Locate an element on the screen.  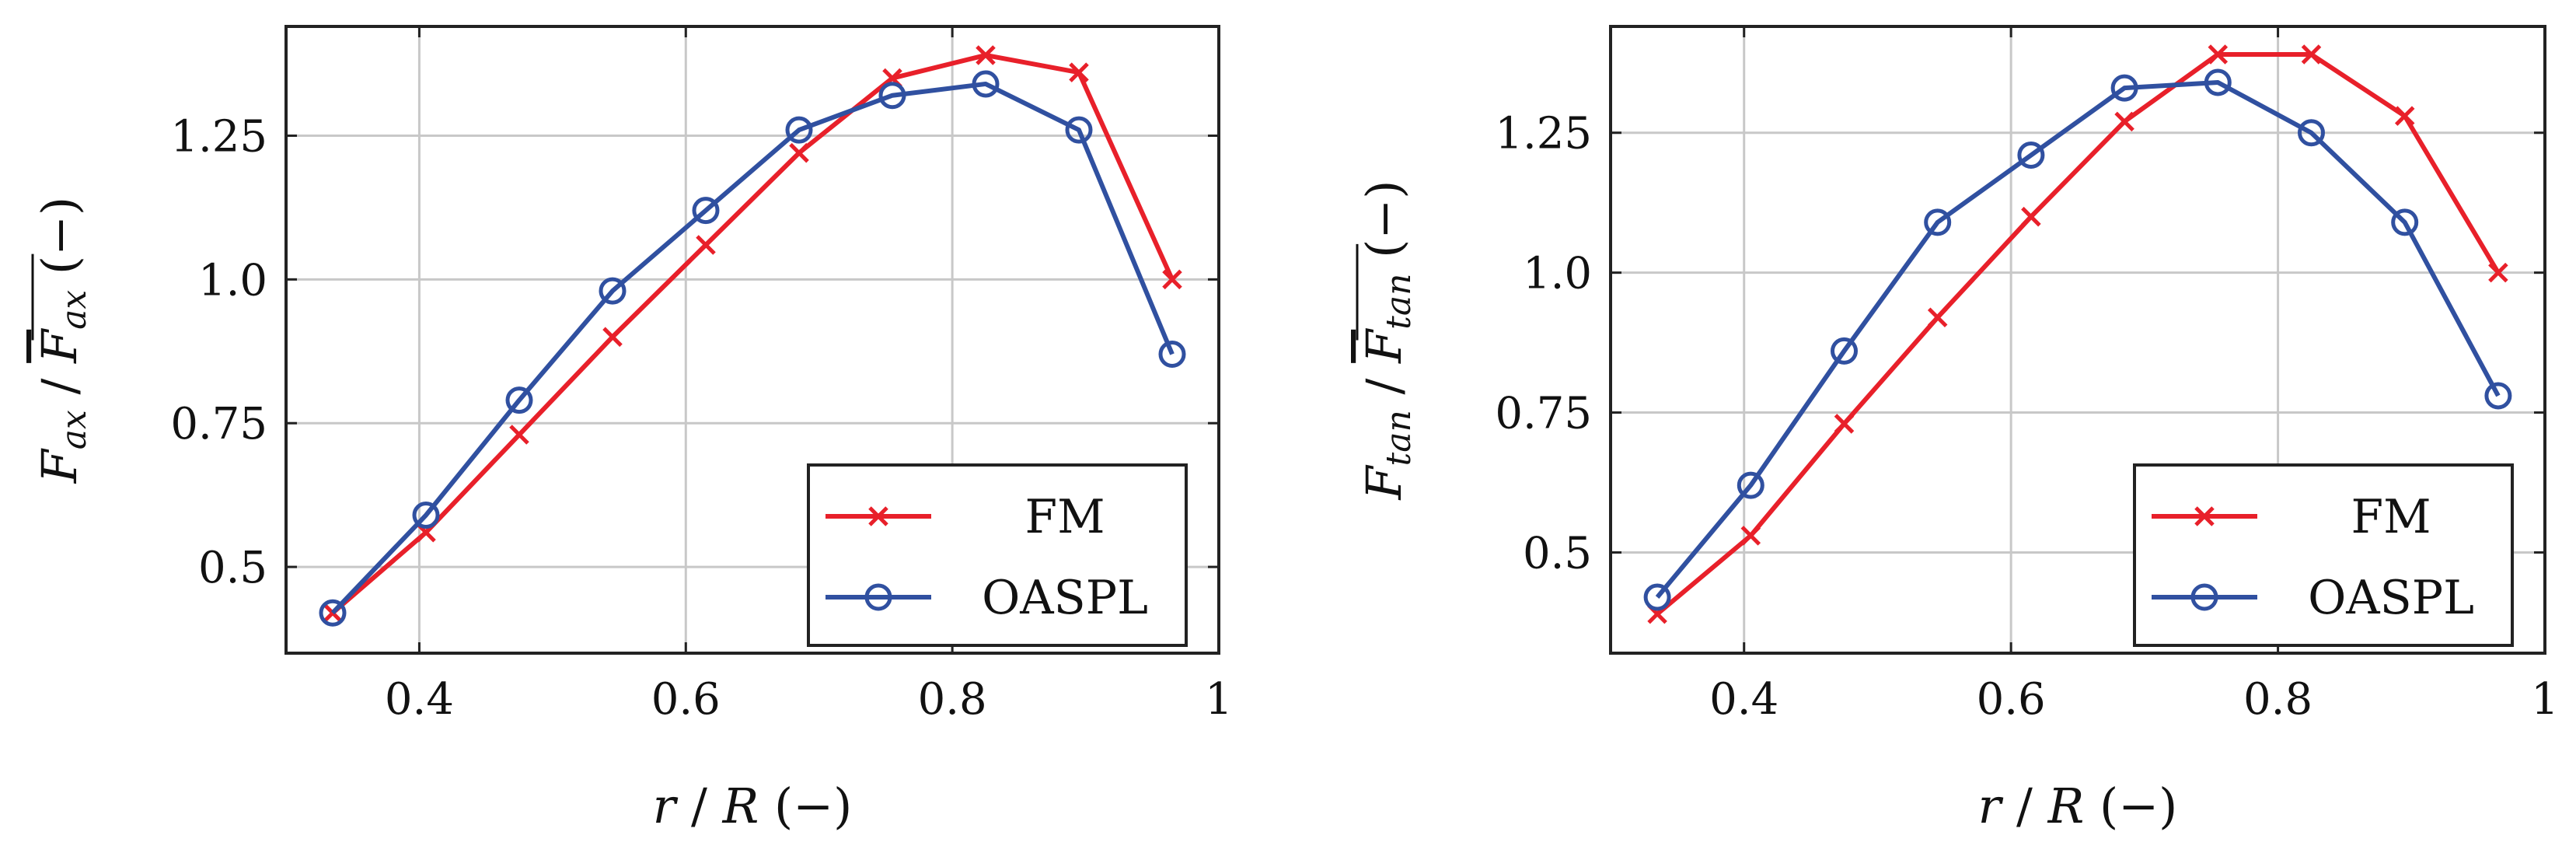
legend-item-fm: FM is located at coordinates (966, 517).